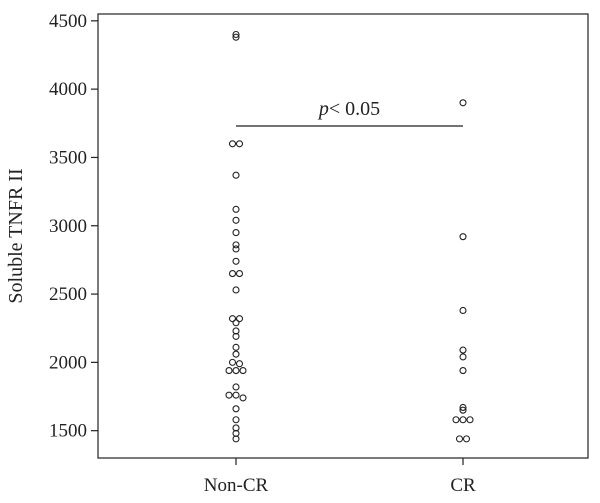  What do you see at coordinates (68, 362) in the screenshot?
I see `y-tick-label: 2000` at bounding box center [68, 362].